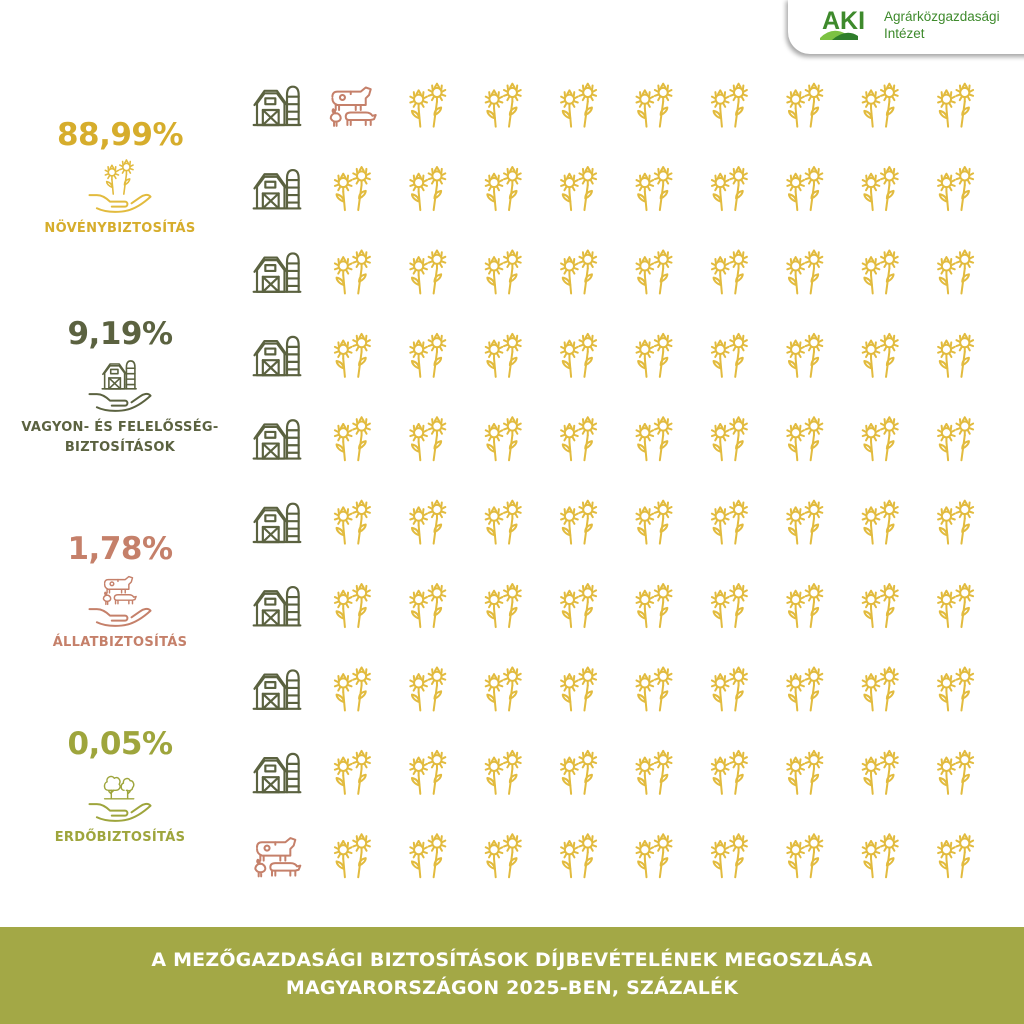  I want to click on footer-title-line2: MAGYARORSZÁGON 2025-BEN, SZÁZALÉK, so click(512, 988).